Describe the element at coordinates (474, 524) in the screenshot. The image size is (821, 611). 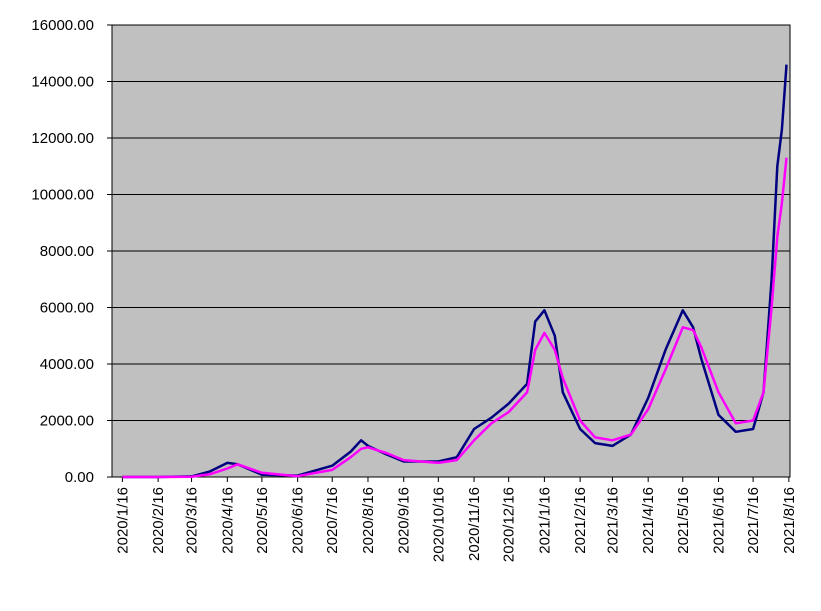
I see `x-tick-label: 2020/11/16` at that location.